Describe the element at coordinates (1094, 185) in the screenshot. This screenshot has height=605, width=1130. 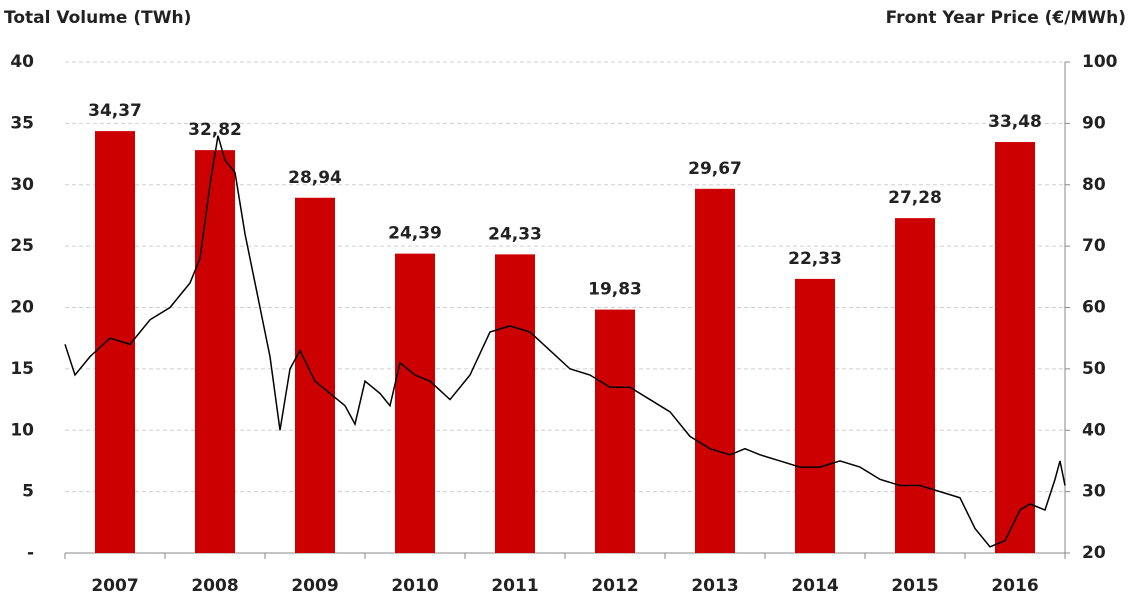
I see `y2-tick-label: 80` at that location.